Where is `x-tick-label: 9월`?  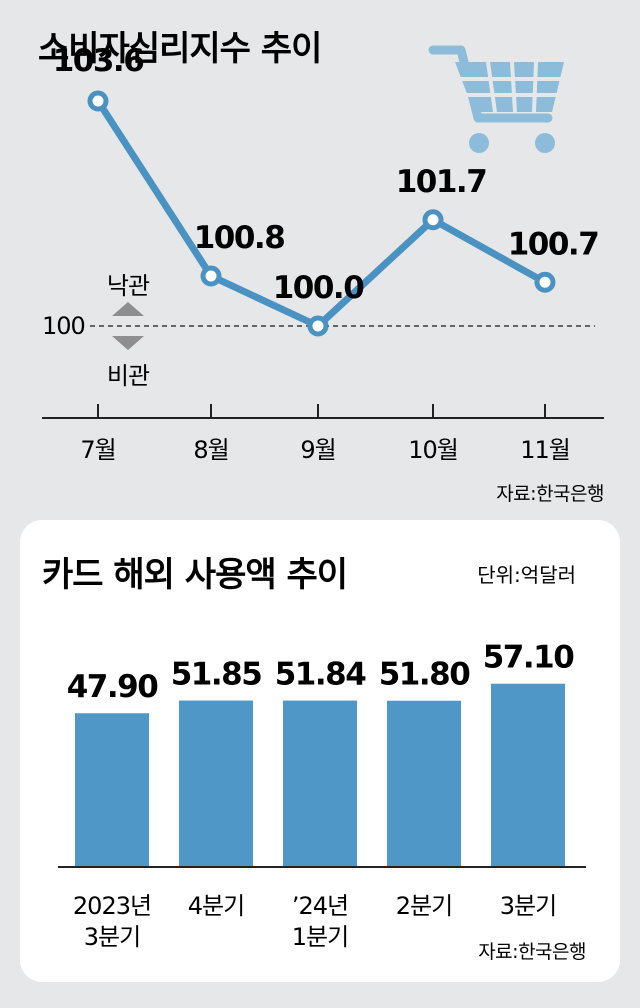 x-tick-label: 9월 is located at coordinates (317, 450).